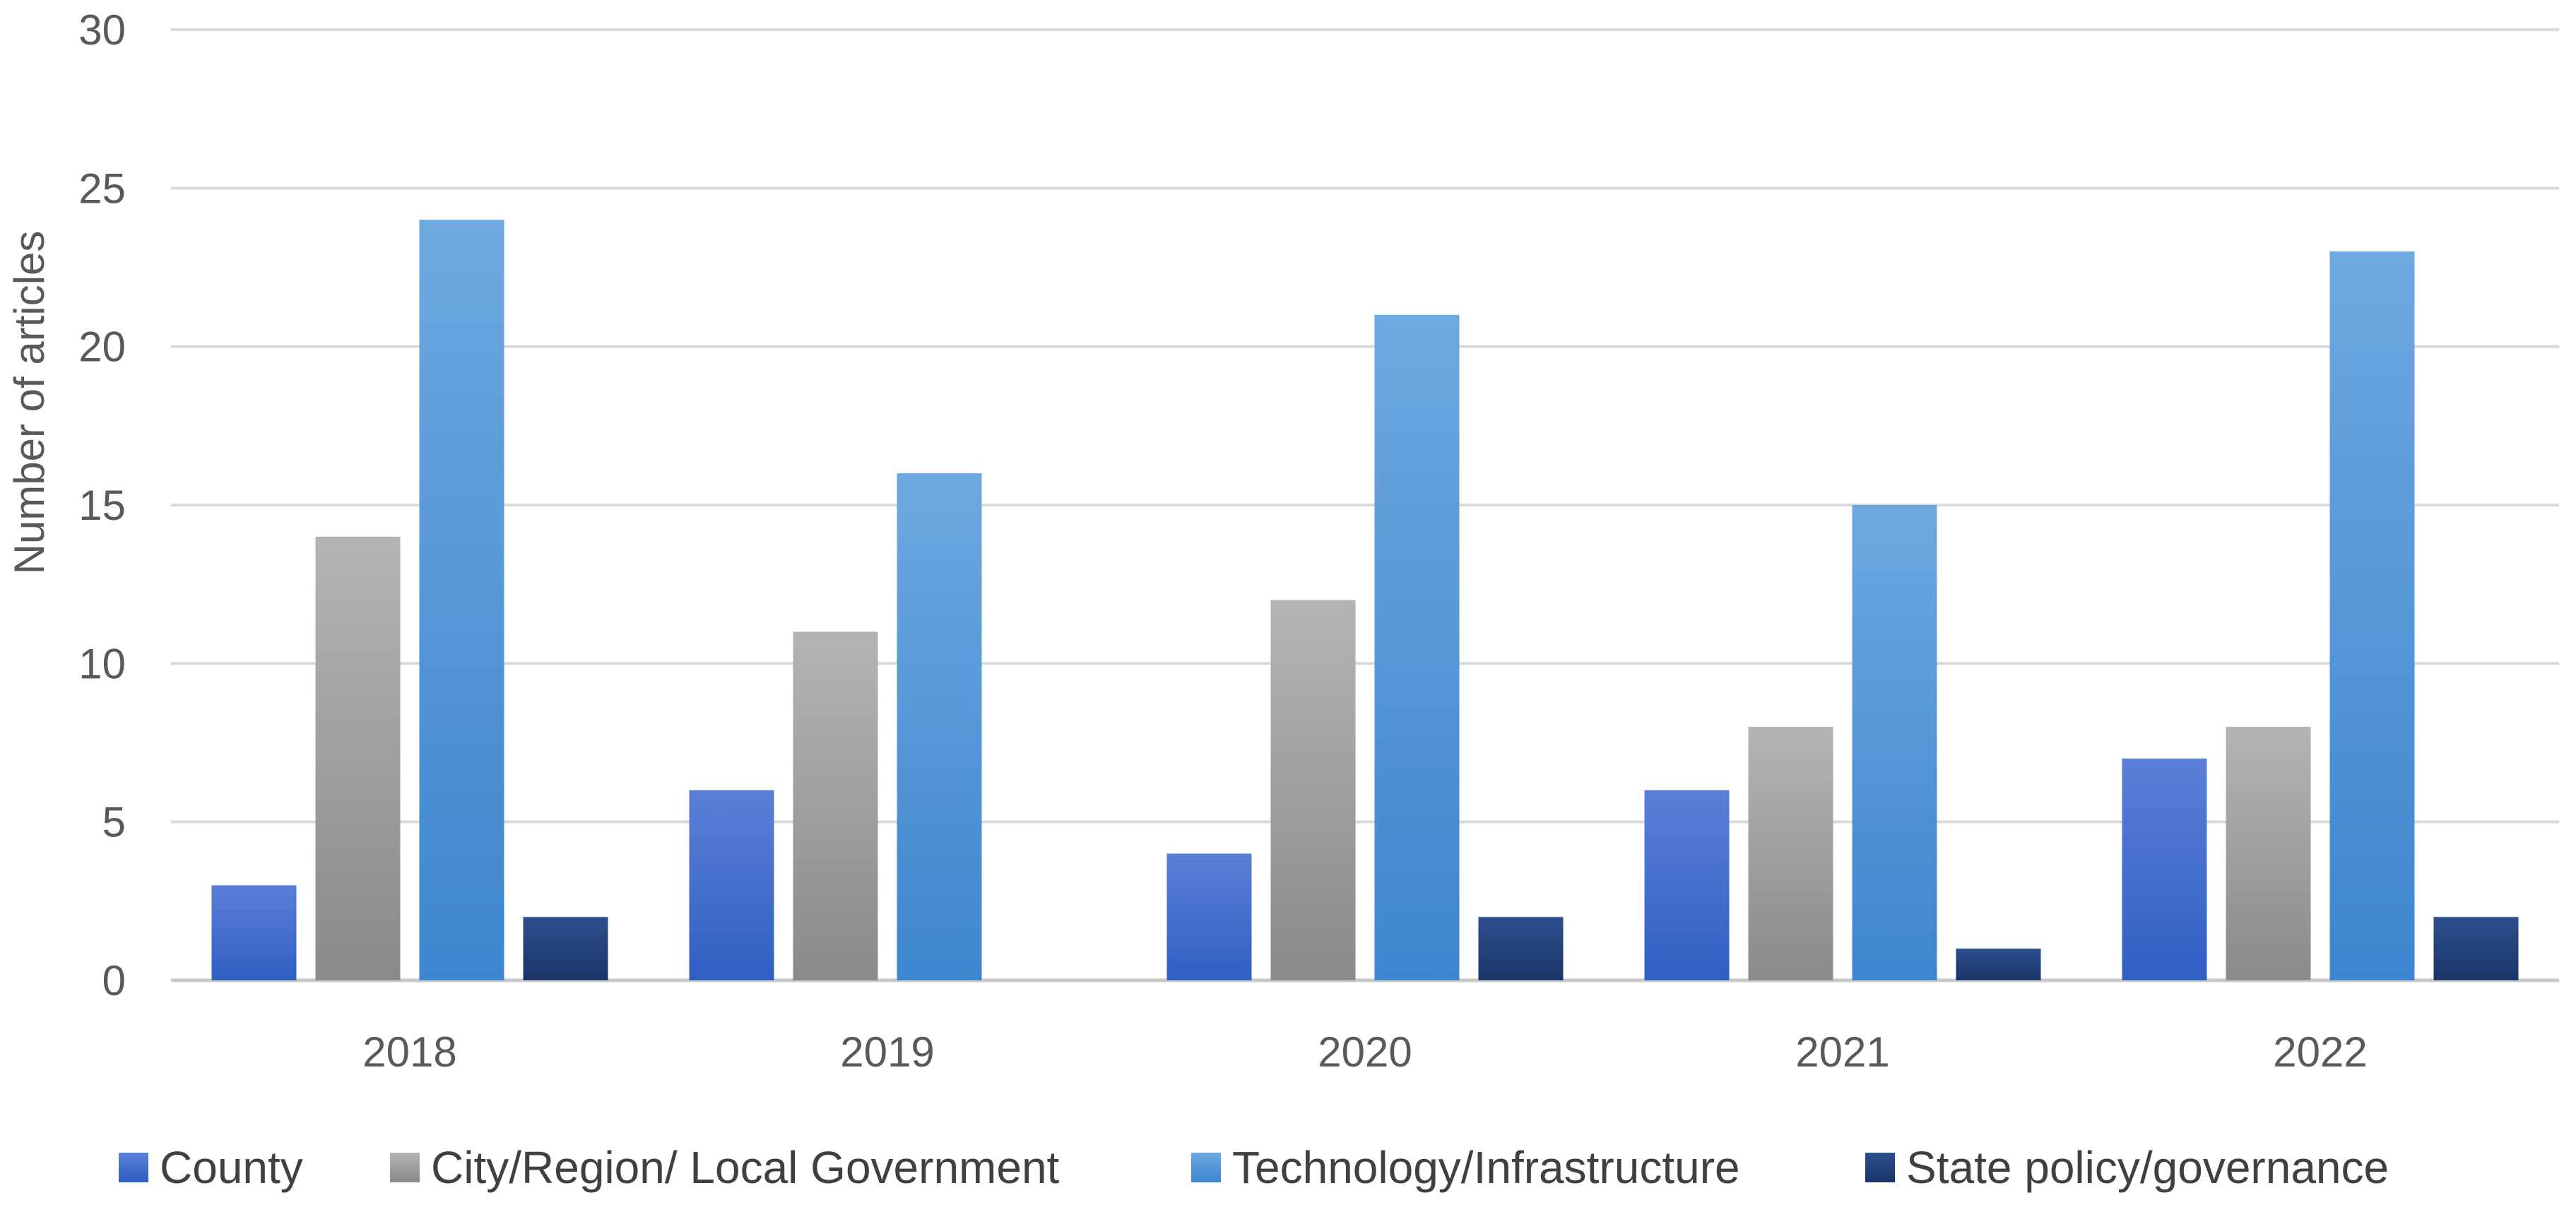 The image size is (2576, 1224). I want to click on bar-2022-state-policy-governance, so click(2476, 948).